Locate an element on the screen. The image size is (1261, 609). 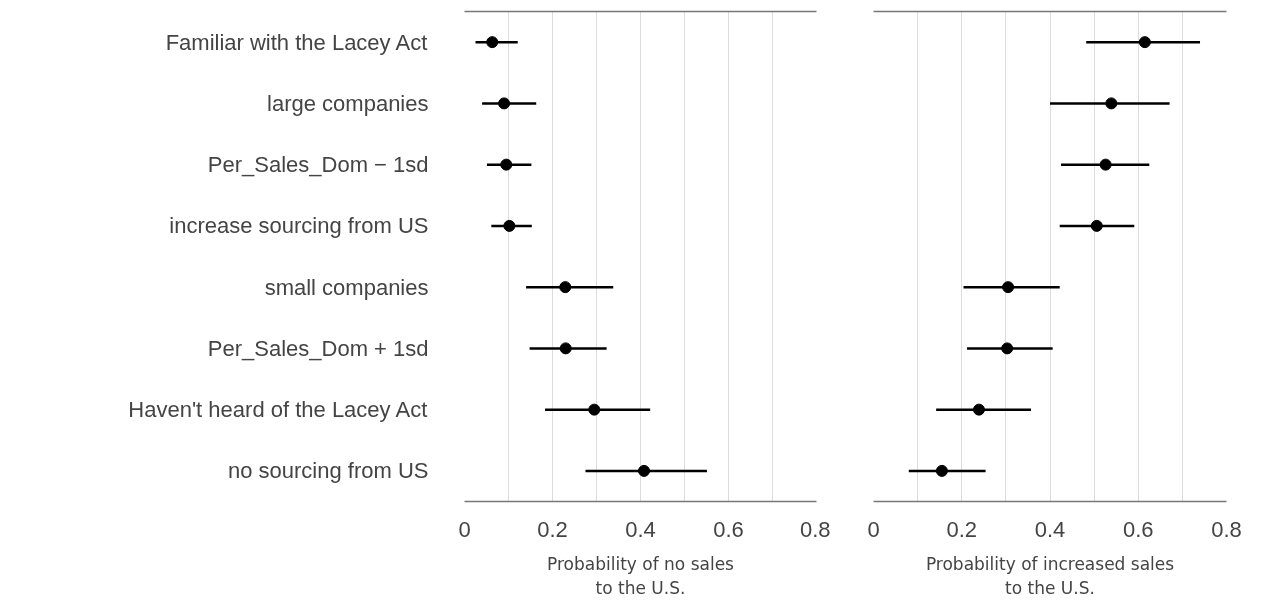
y-tick-label: Familiar with the Lacey Act is located at coordinates (296, 42).